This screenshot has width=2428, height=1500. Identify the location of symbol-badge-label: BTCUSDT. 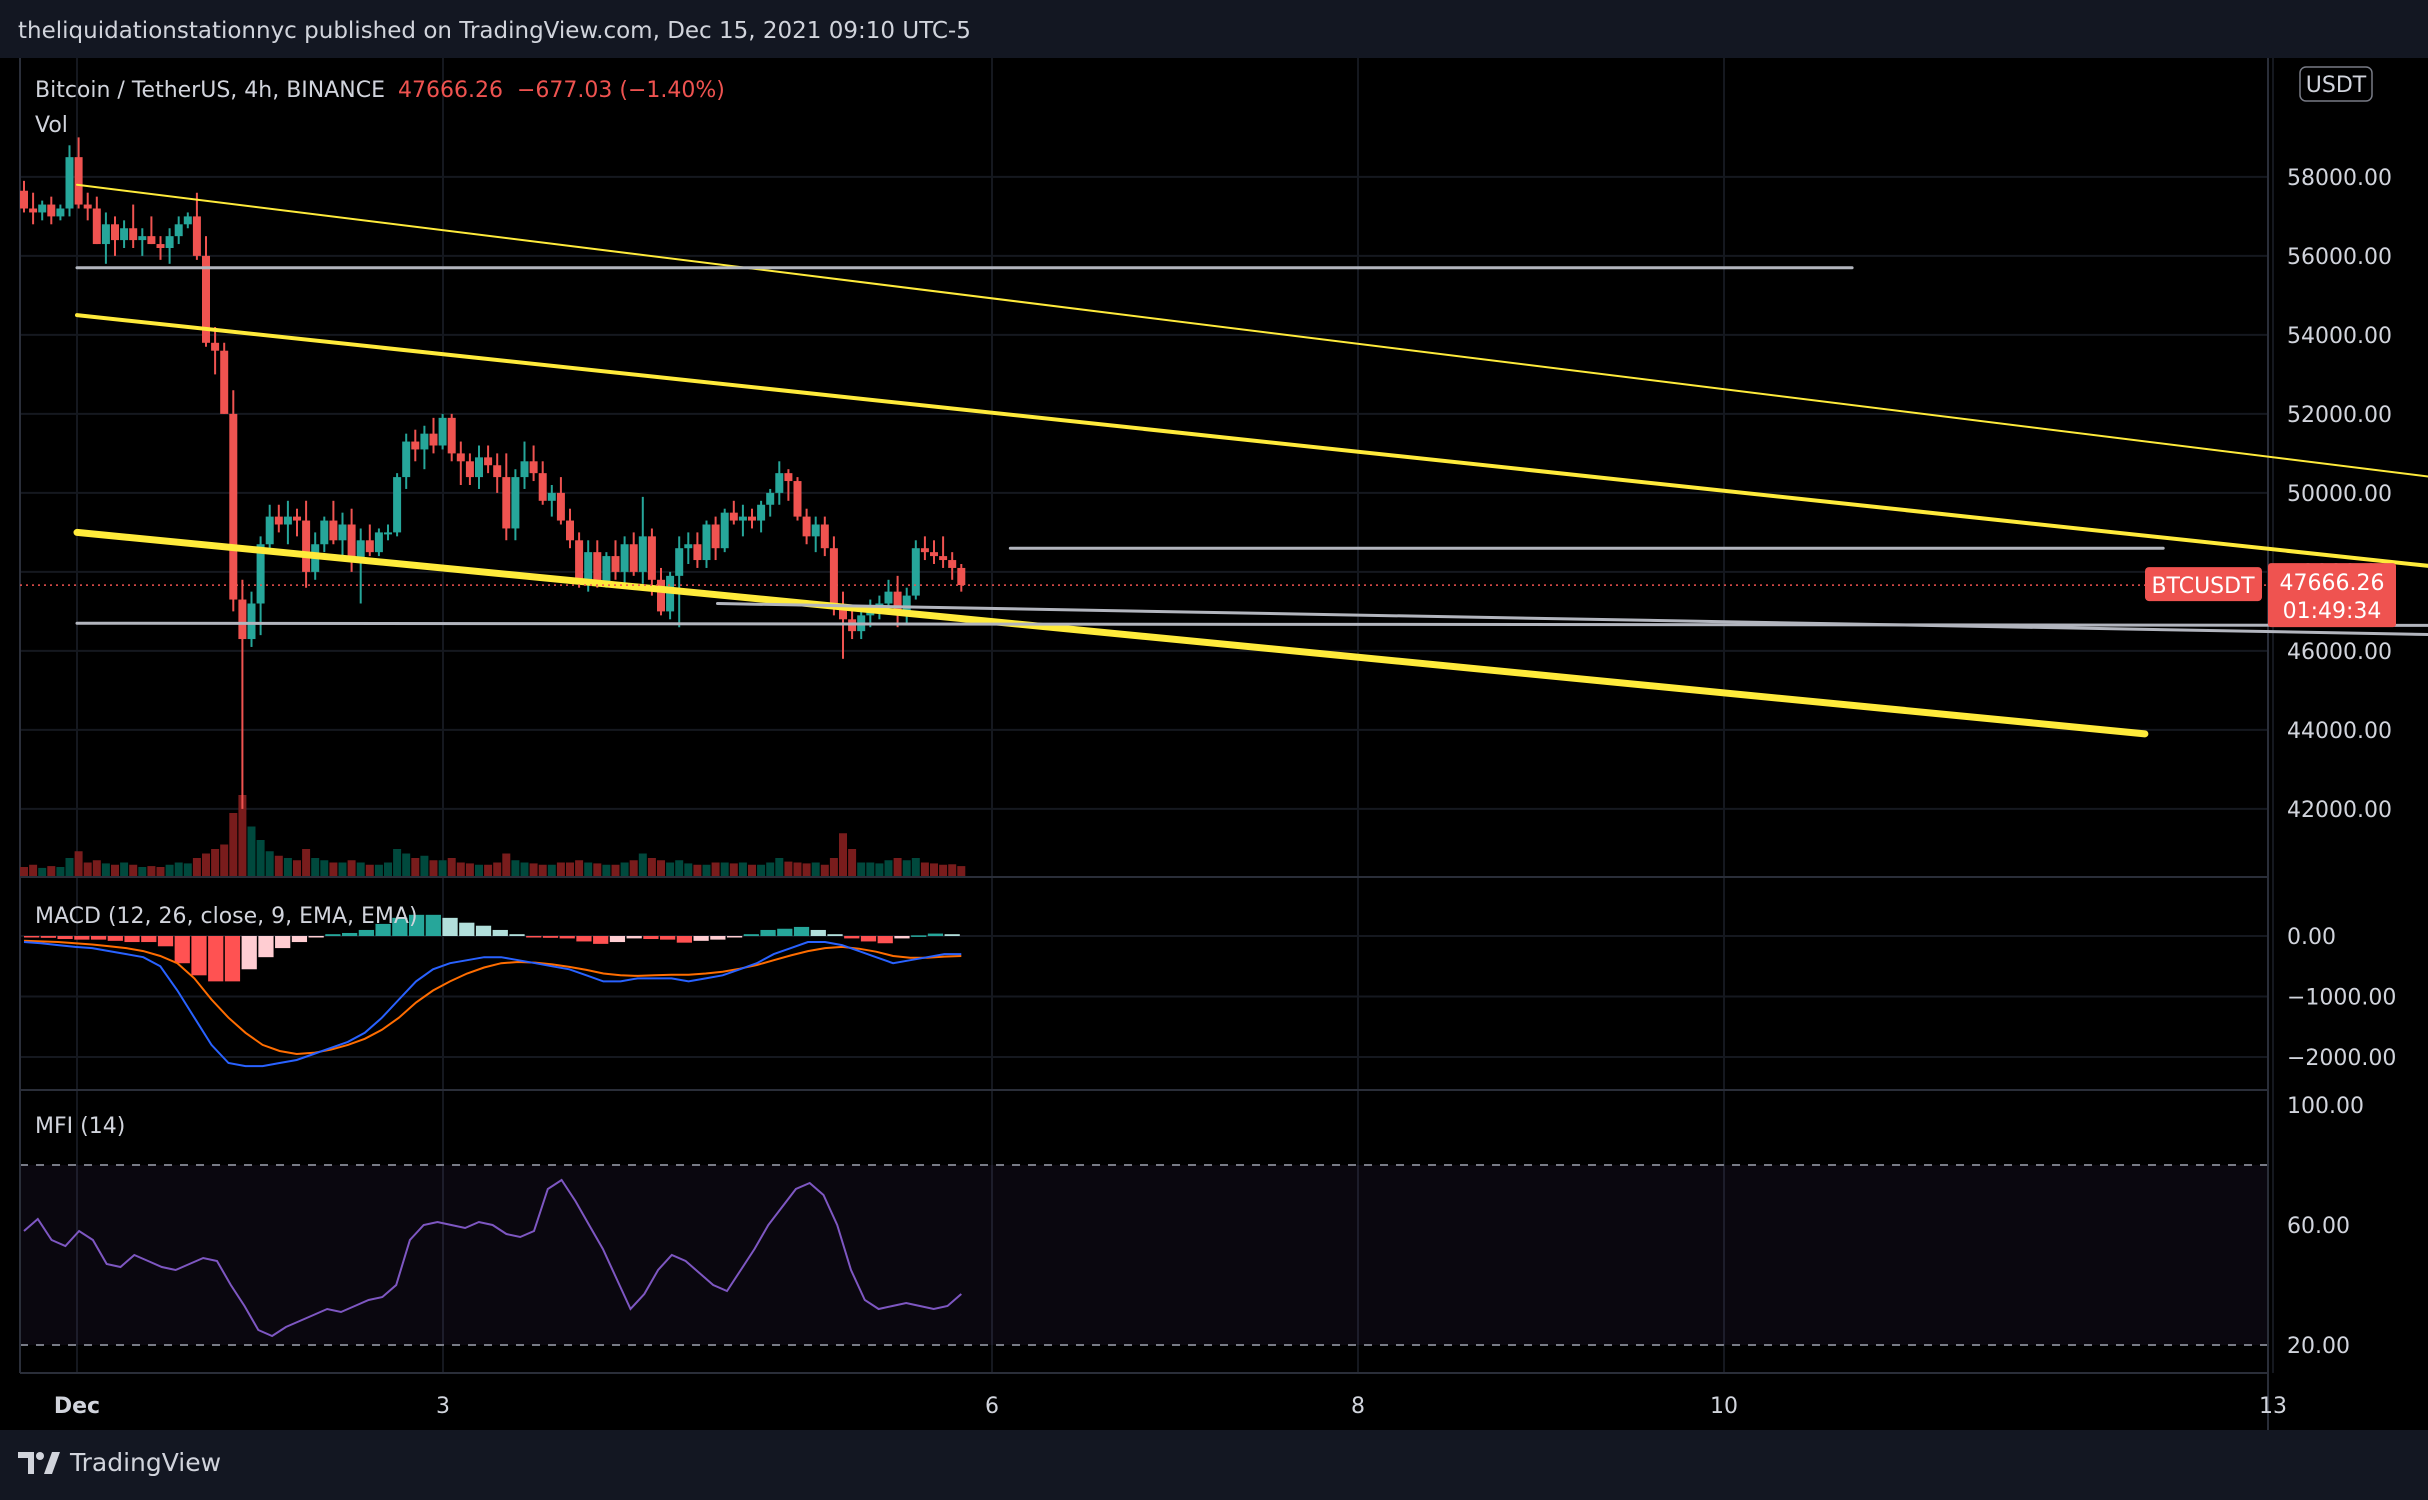
(2203, 586).